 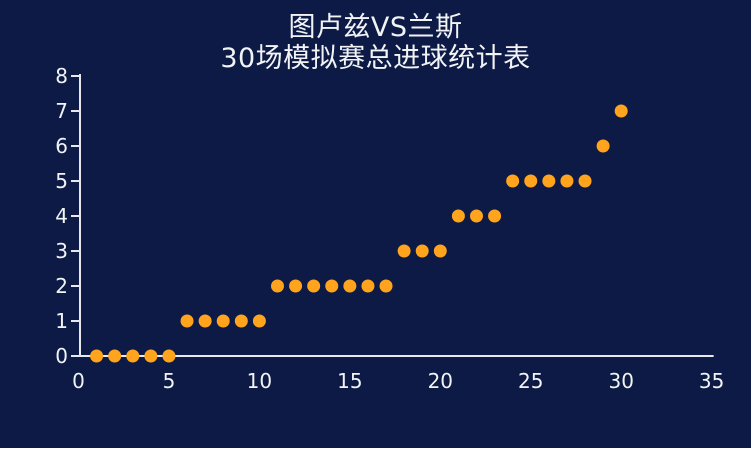 I want to click on x-tick-label: 0, so click(x=78, y=381).